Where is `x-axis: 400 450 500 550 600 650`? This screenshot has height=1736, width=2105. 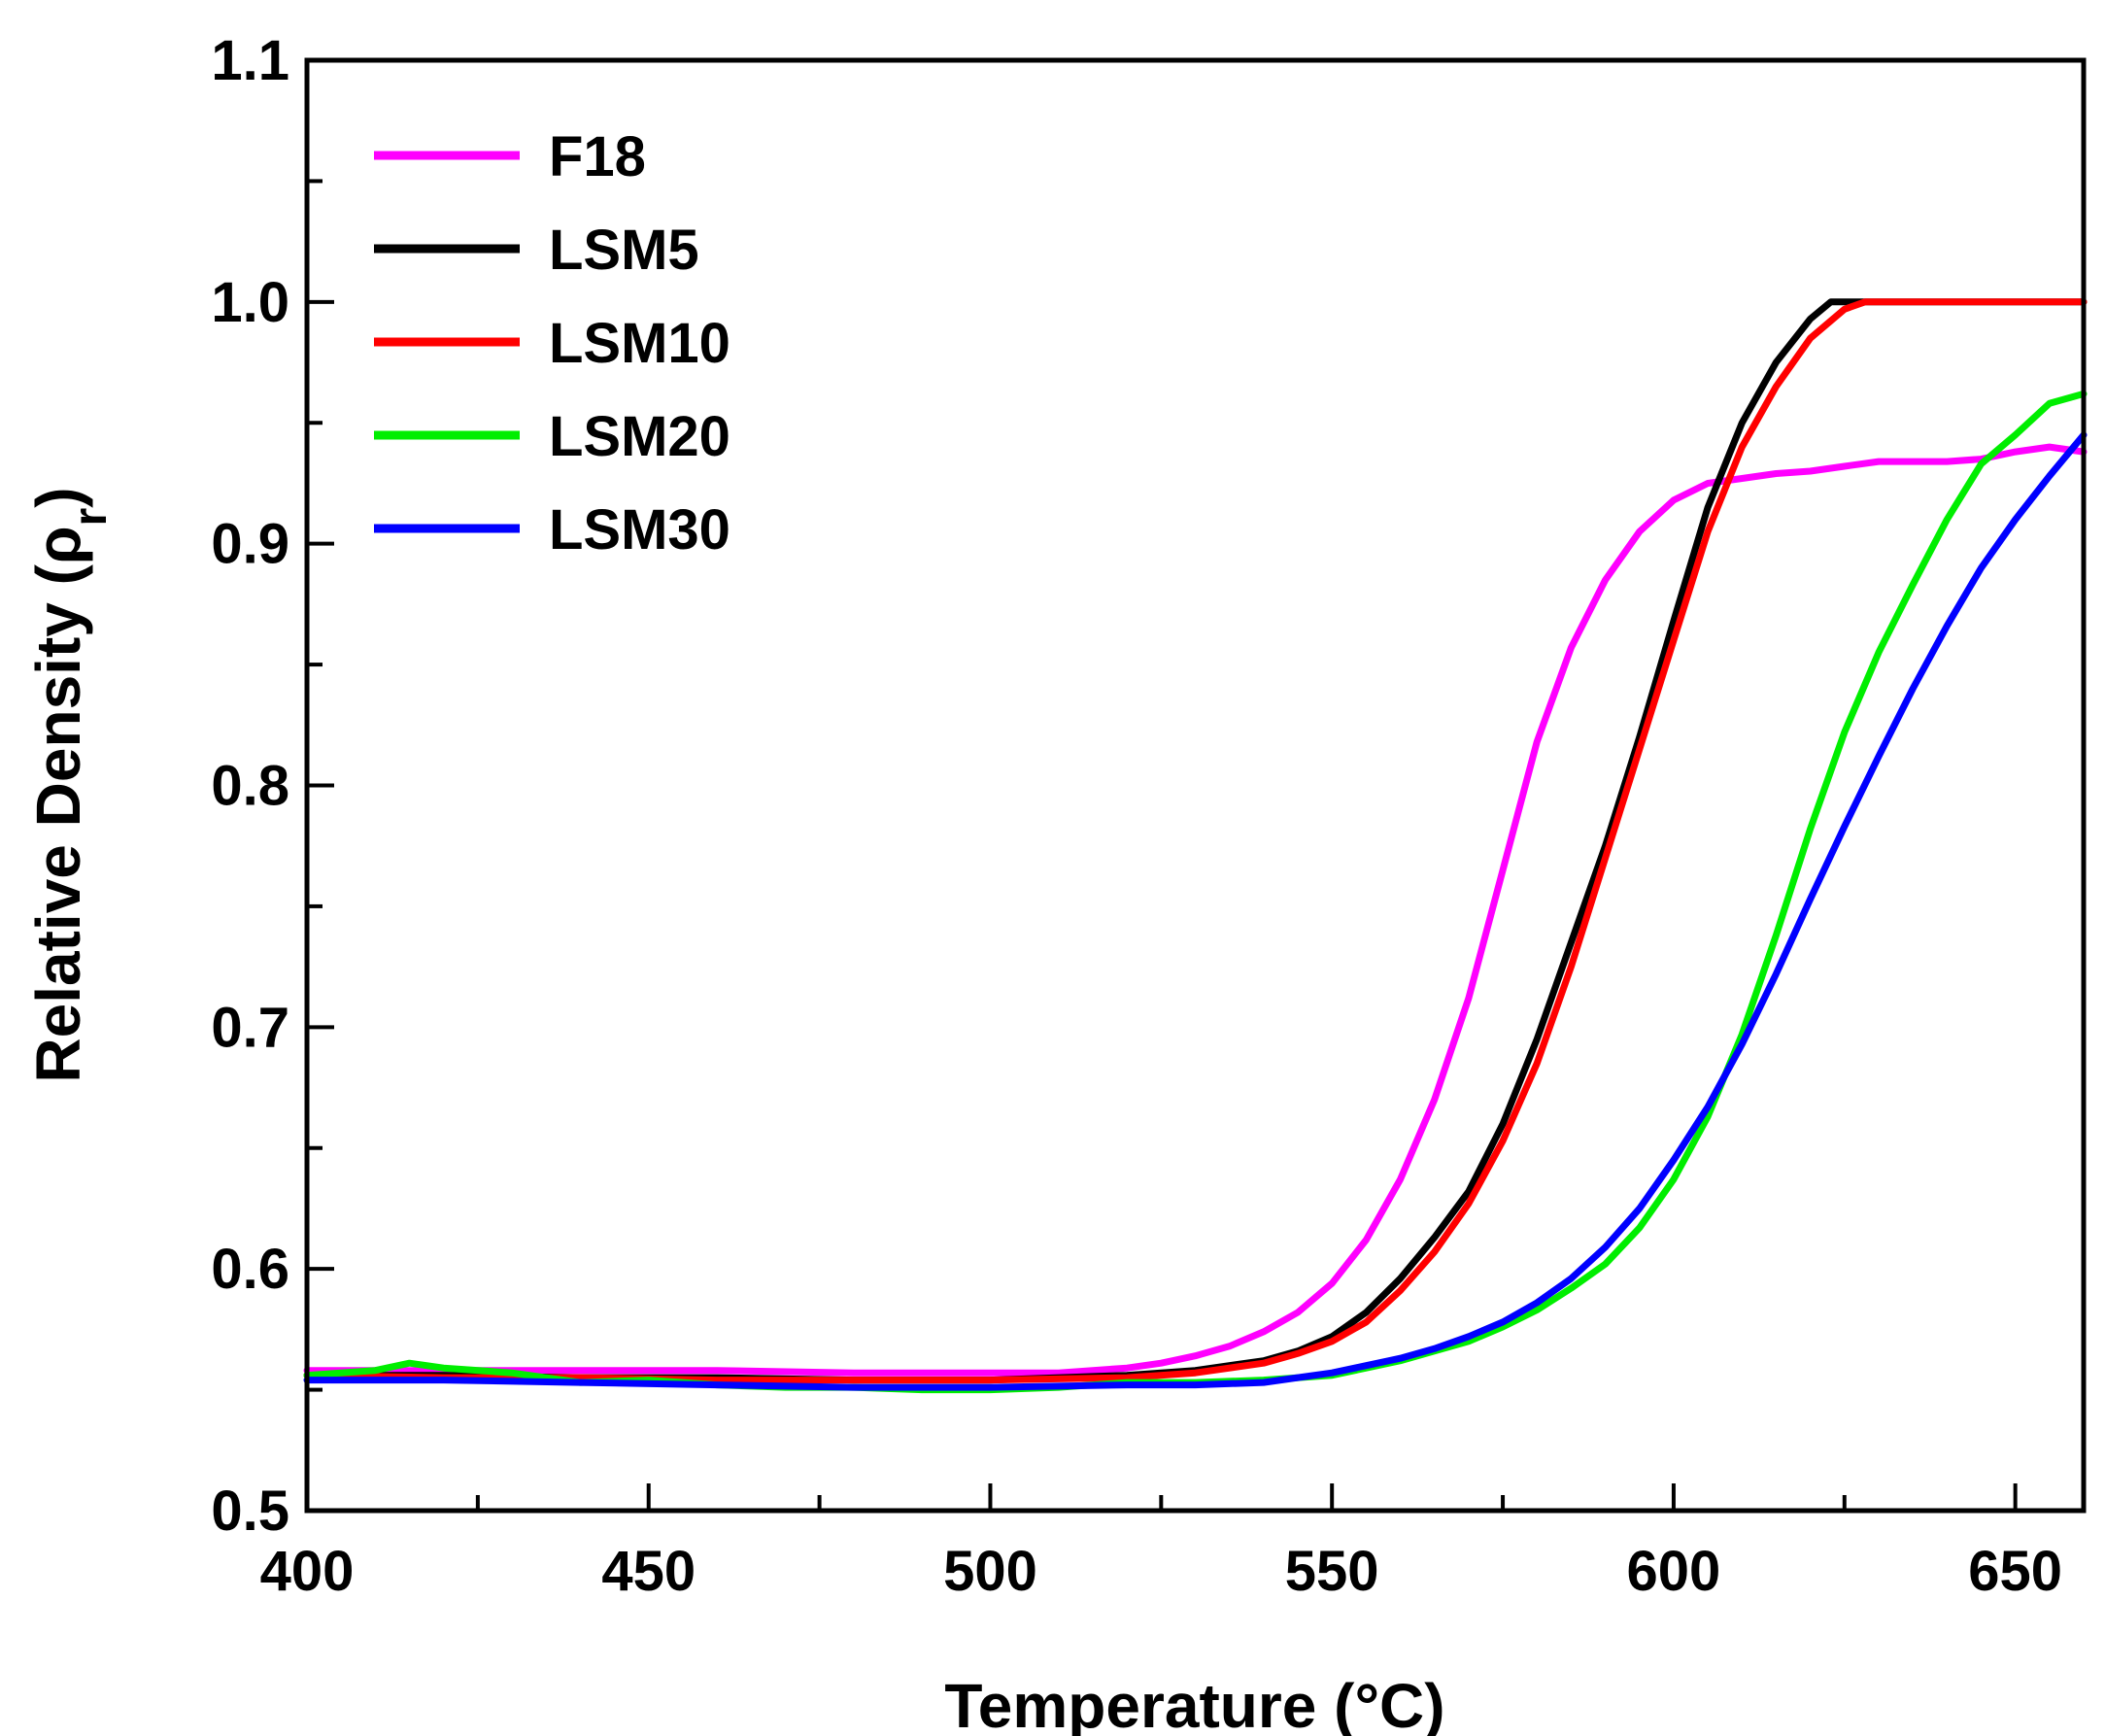
x-axis: 400 450 500 550 600 650 is located at coordinates (1161, 1543).